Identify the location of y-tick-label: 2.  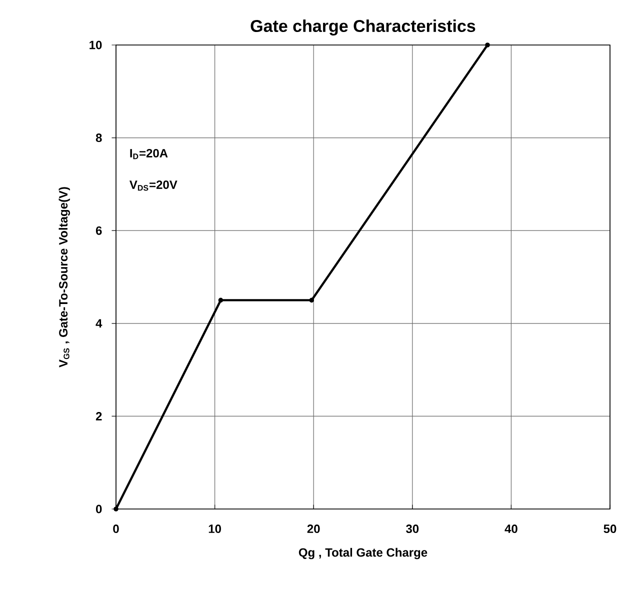
(99, 416).